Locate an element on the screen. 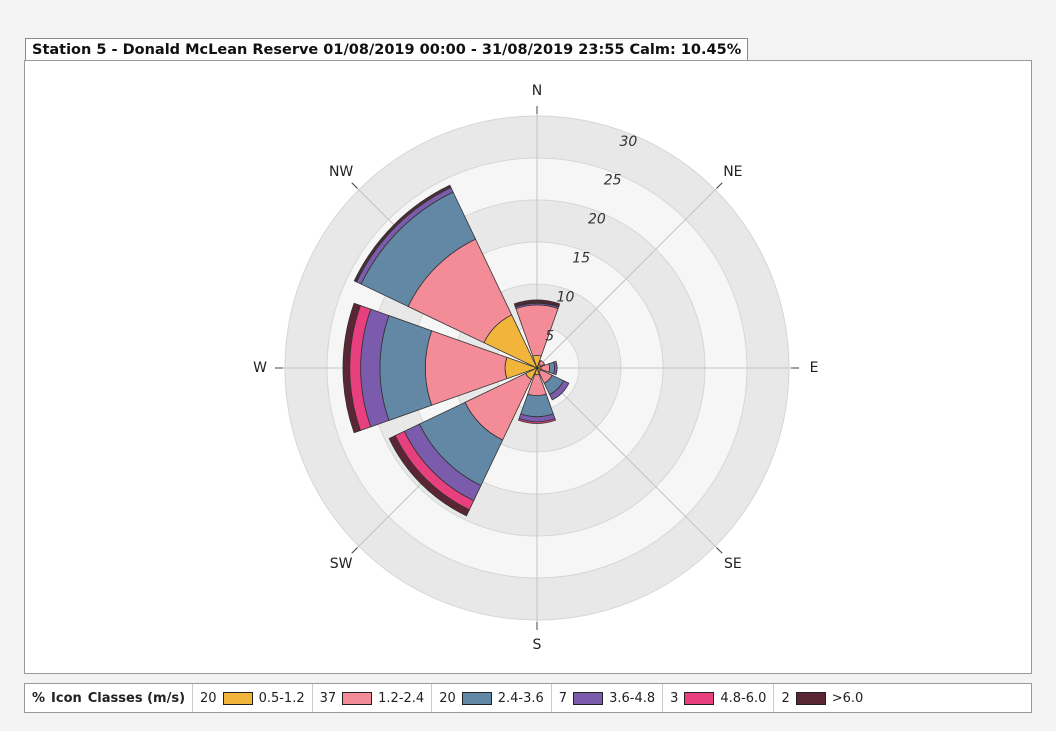  legend-percent: 2 is located at coordinates (785, 698).